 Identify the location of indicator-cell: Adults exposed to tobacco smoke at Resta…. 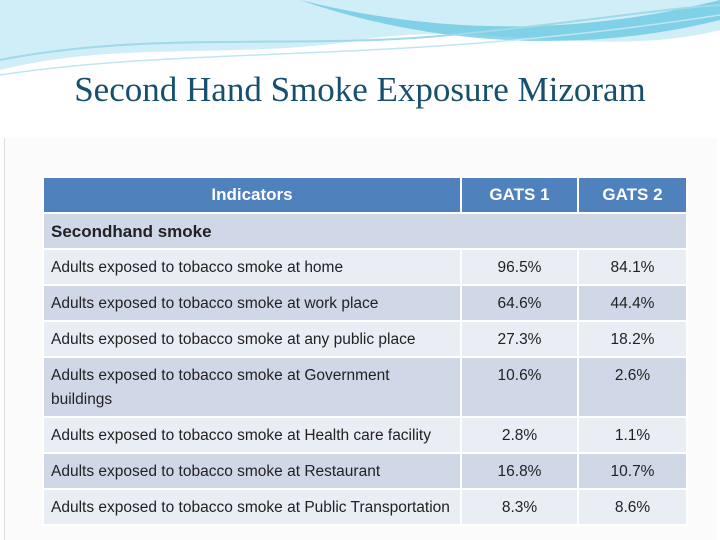
(252, 471).